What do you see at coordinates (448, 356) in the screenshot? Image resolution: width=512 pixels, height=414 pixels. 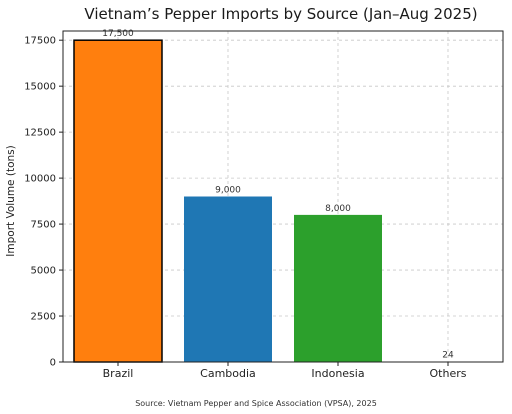 I see `data-label-others: 24` at bounding box center [448, 356].